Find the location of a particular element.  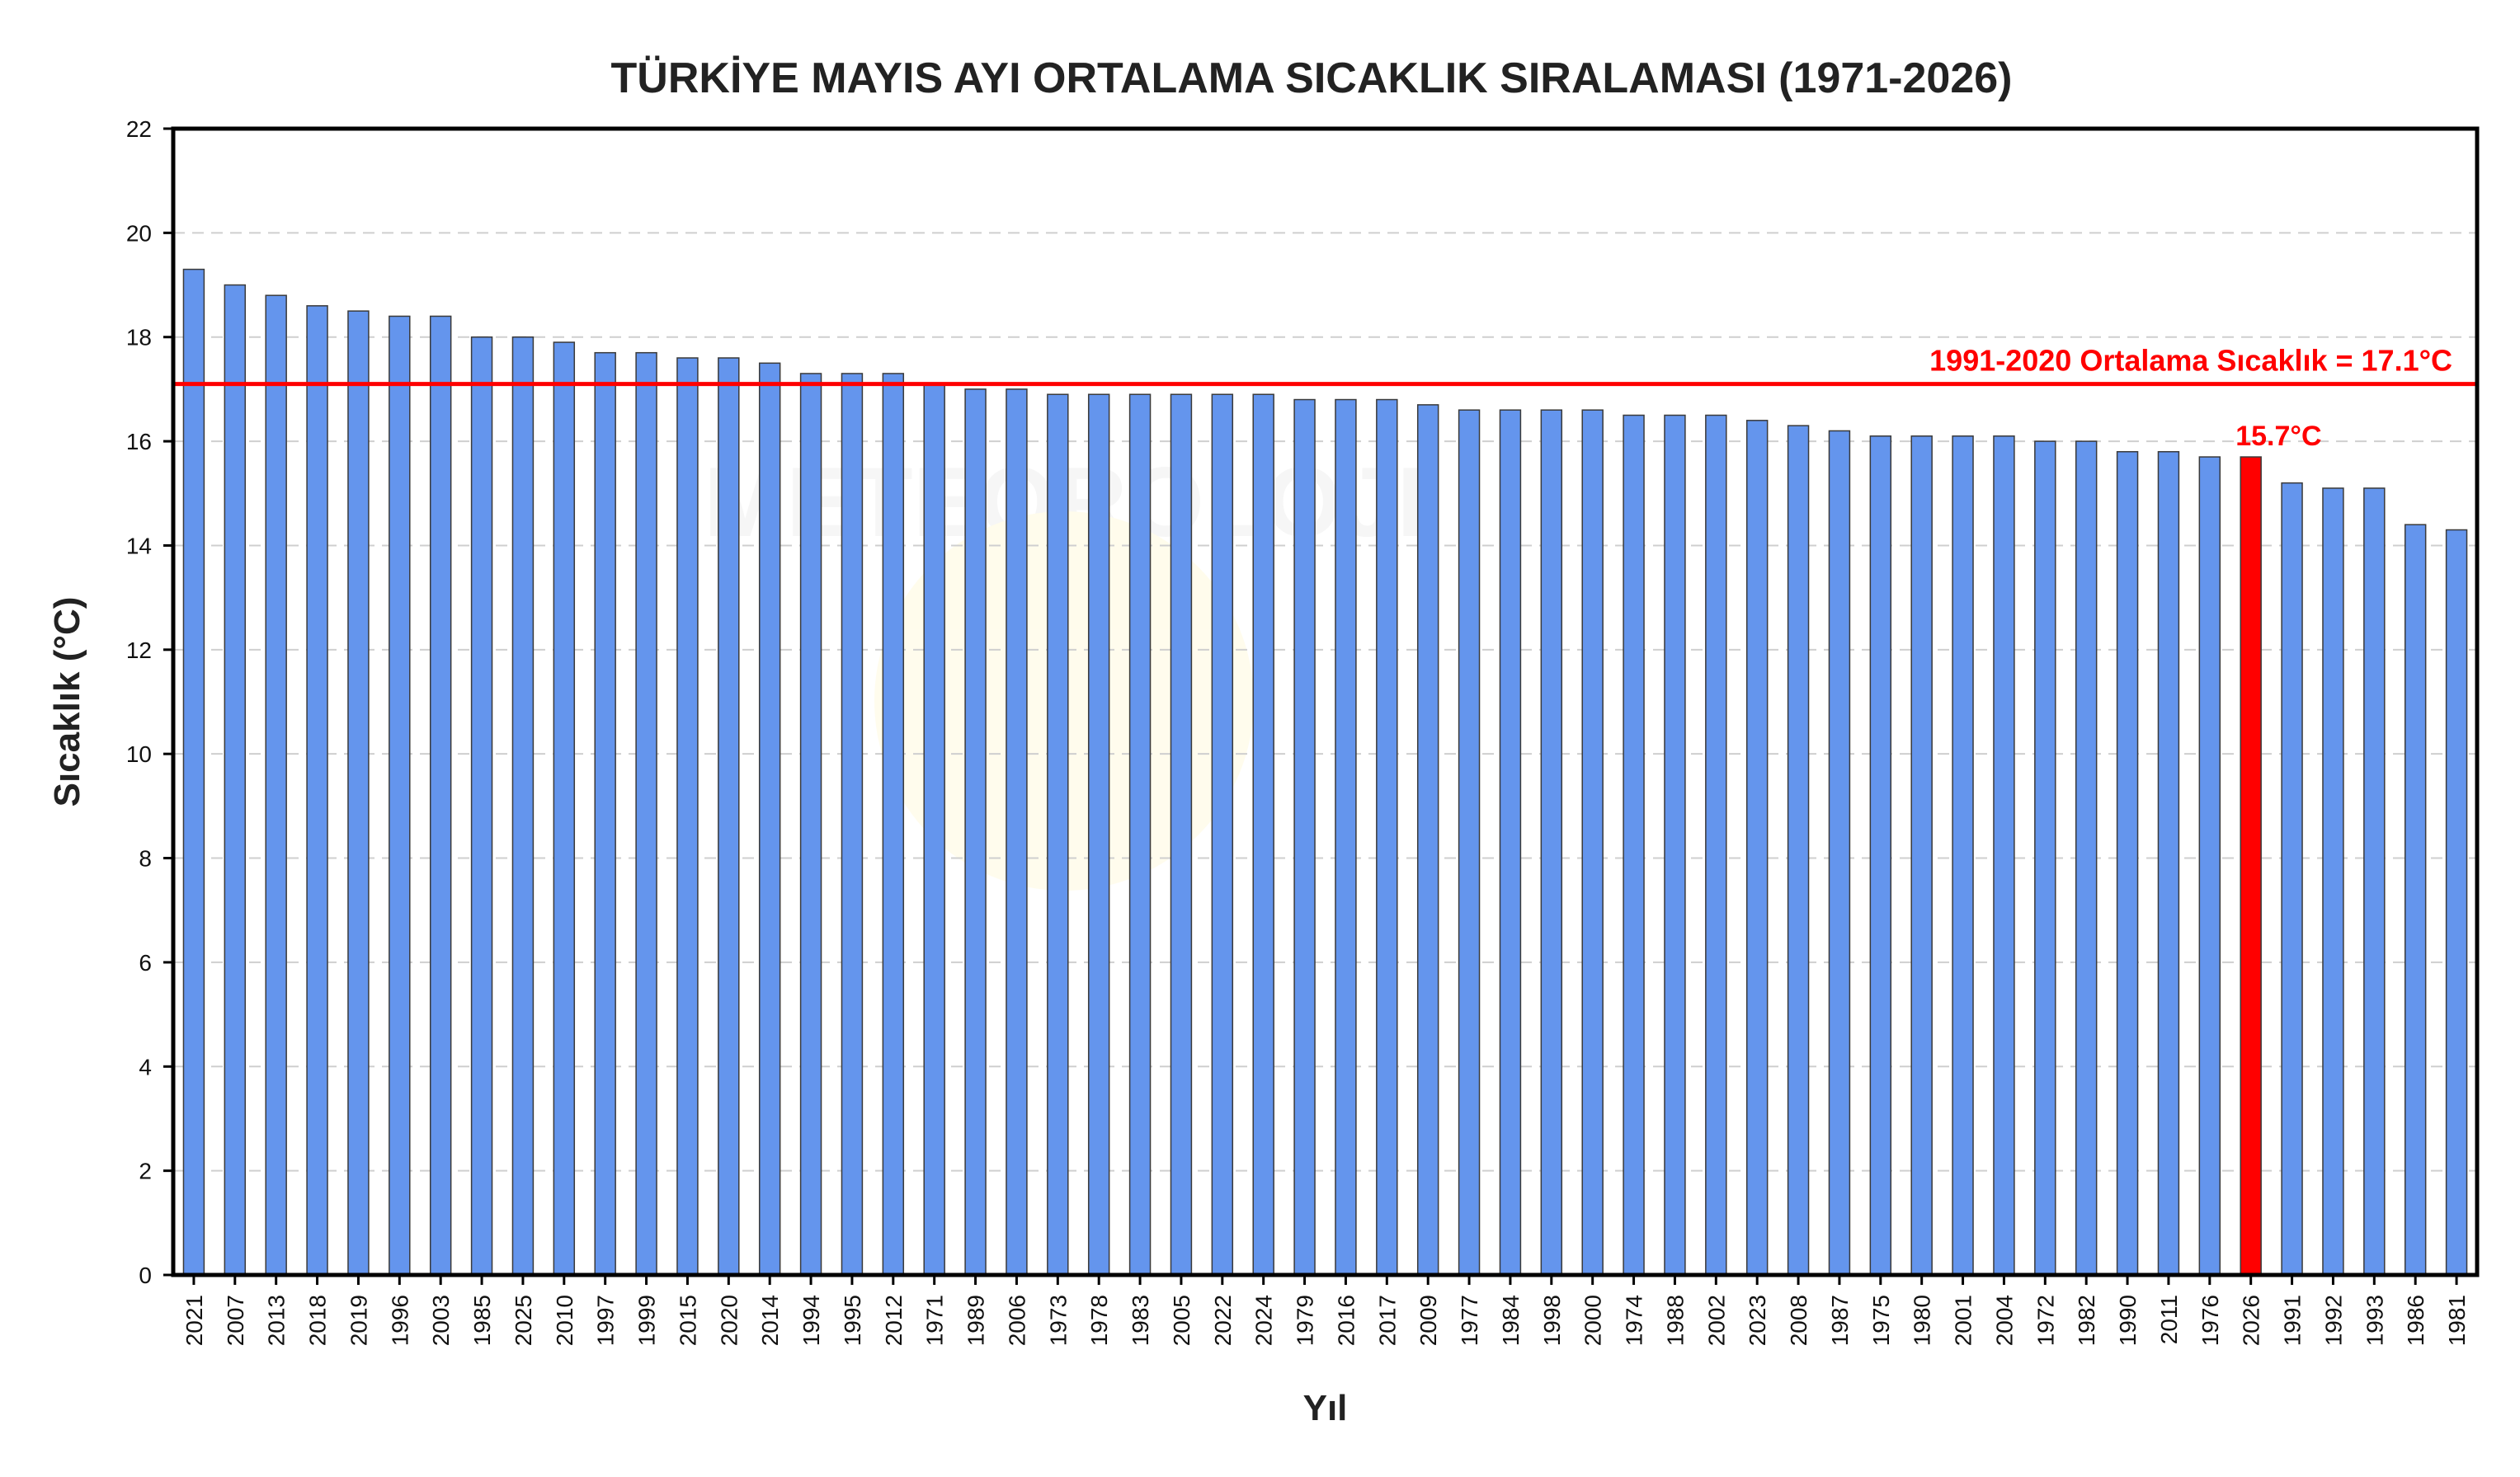

x-tick-label: 2009 is located at coordinates (1428, 1321).